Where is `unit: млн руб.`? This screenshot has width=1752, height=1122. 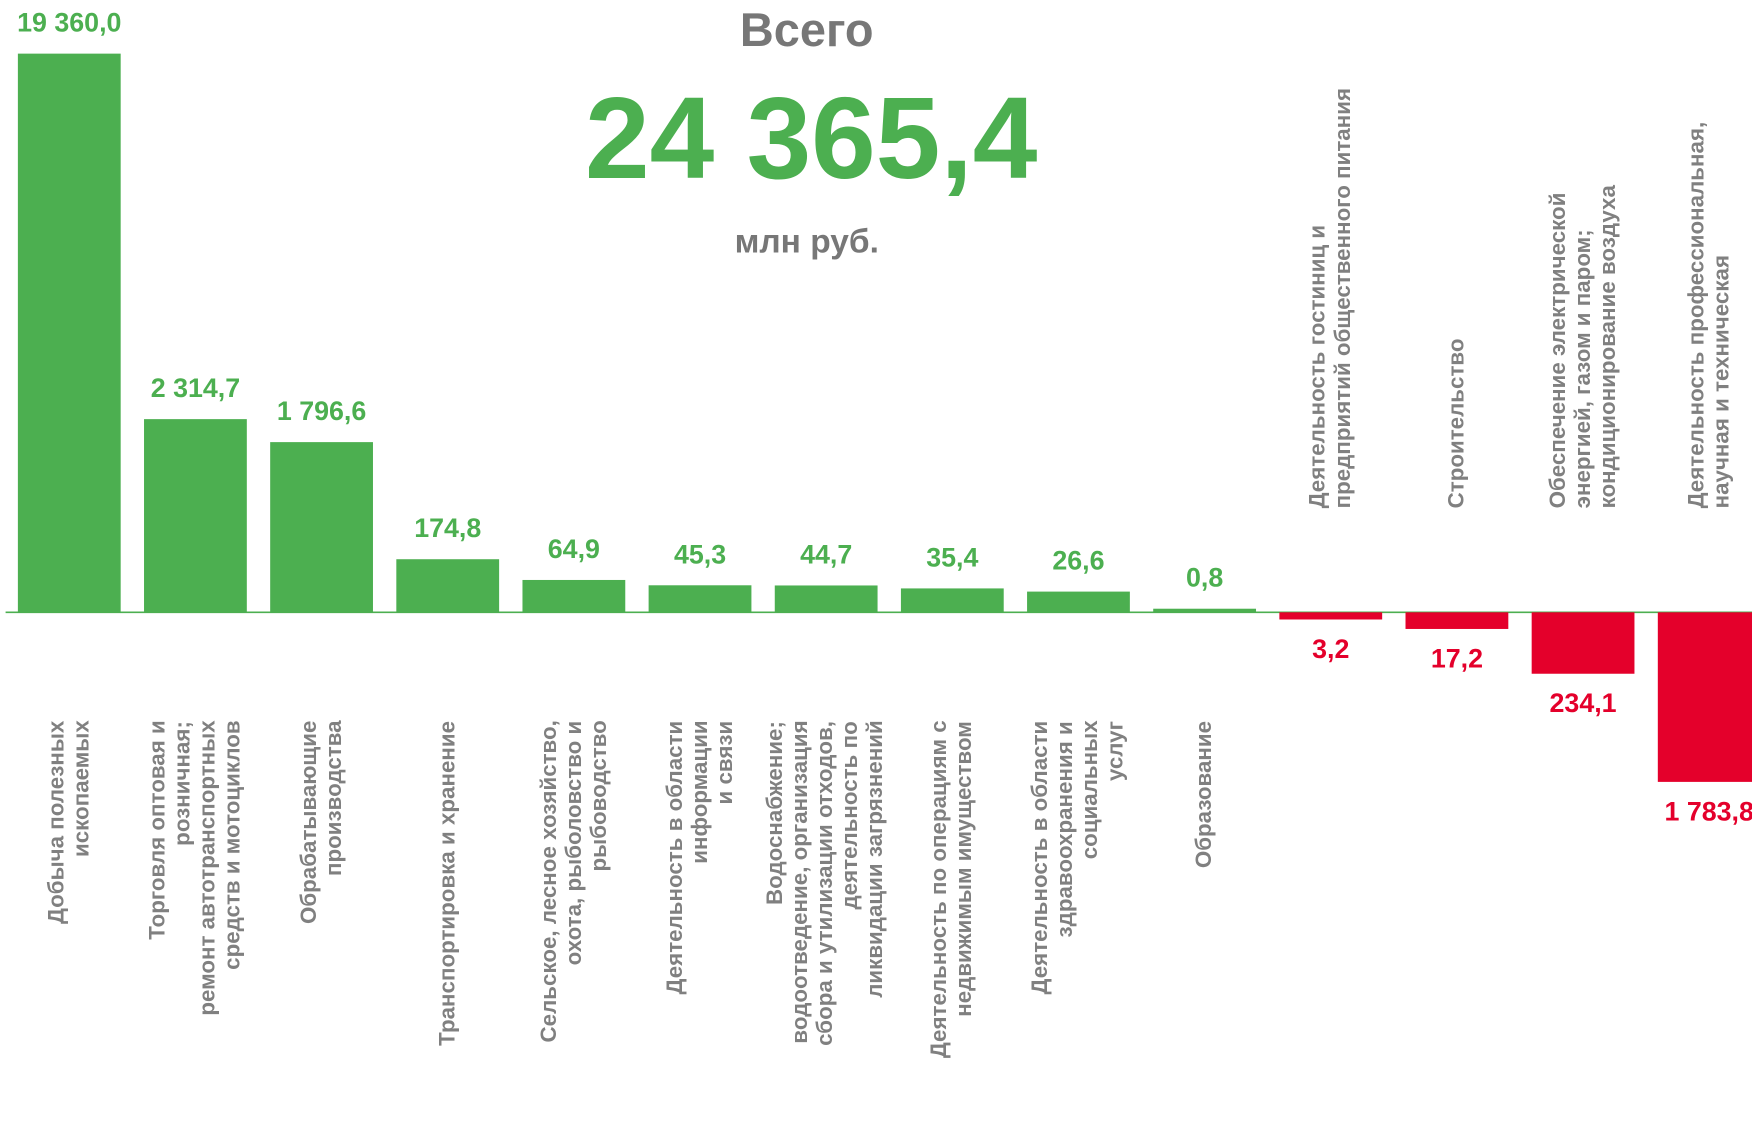 unit: млн руб. is located at coordinates (807, 241).